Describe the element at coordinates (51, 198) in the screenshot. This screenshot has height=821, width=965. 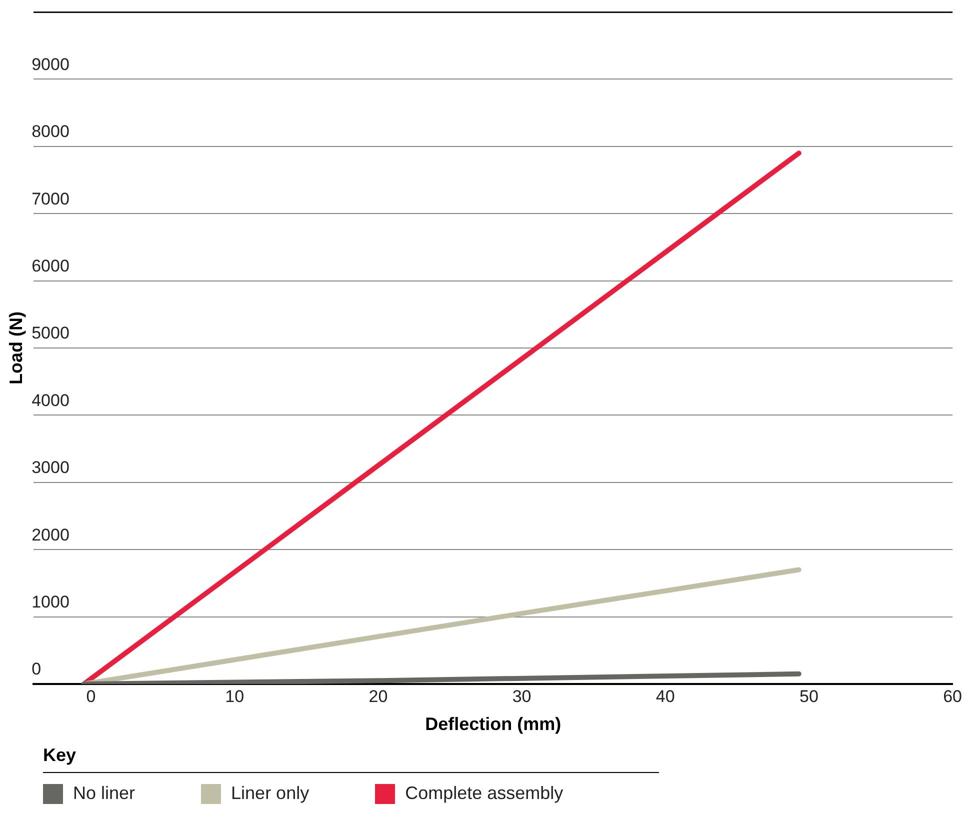
I see `y-tick-label: 7000` at that location.